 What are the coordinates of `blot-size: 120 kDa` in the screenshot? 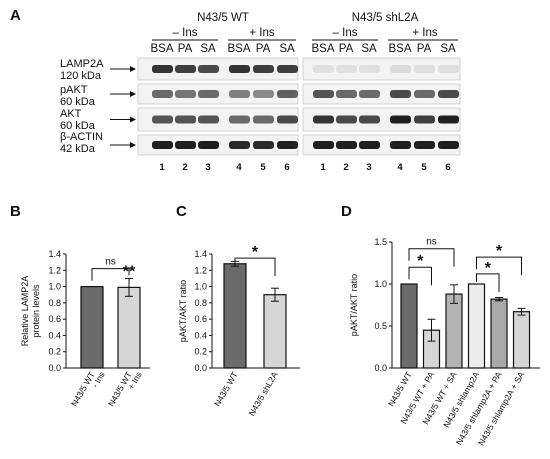 It's located at (81, 76).